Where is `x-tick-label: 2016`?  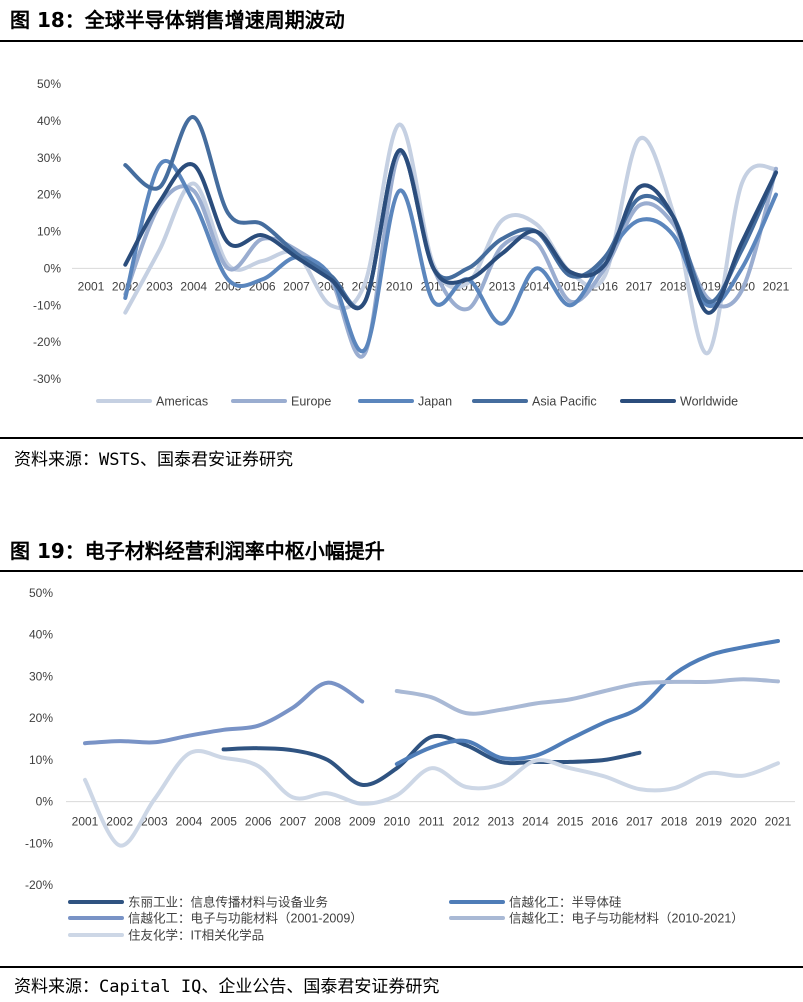
x-tick-label: 2016 is located at coordinates (604, 822).